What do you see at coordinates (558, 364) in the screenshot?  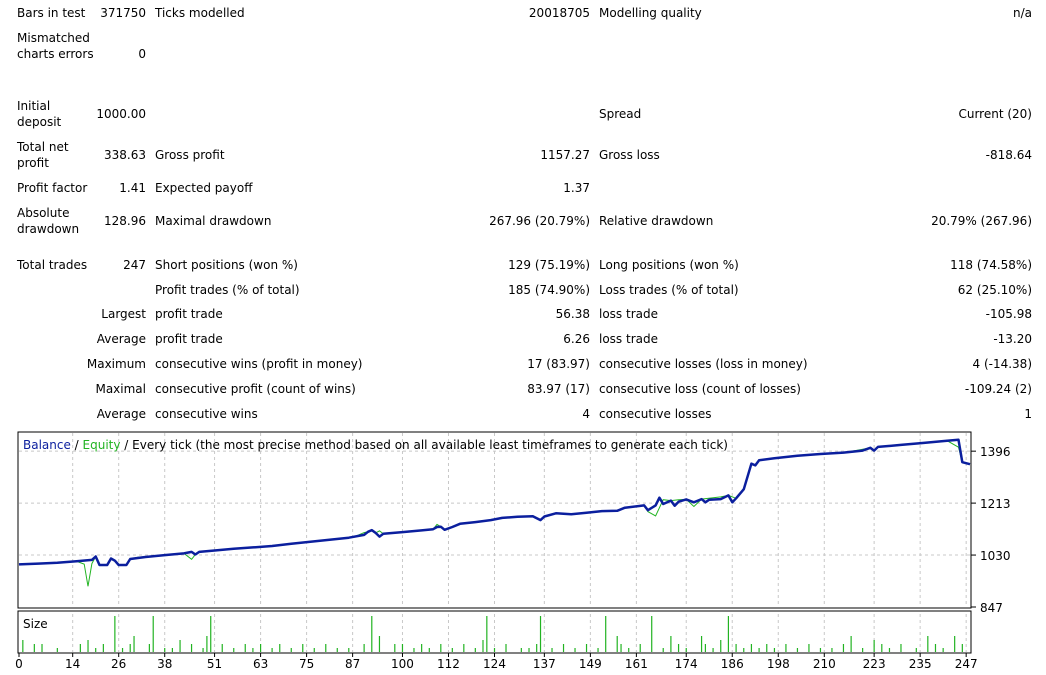 I see `maximum-wins-value: 17 (83.97)` at bounding box center [558, 364].